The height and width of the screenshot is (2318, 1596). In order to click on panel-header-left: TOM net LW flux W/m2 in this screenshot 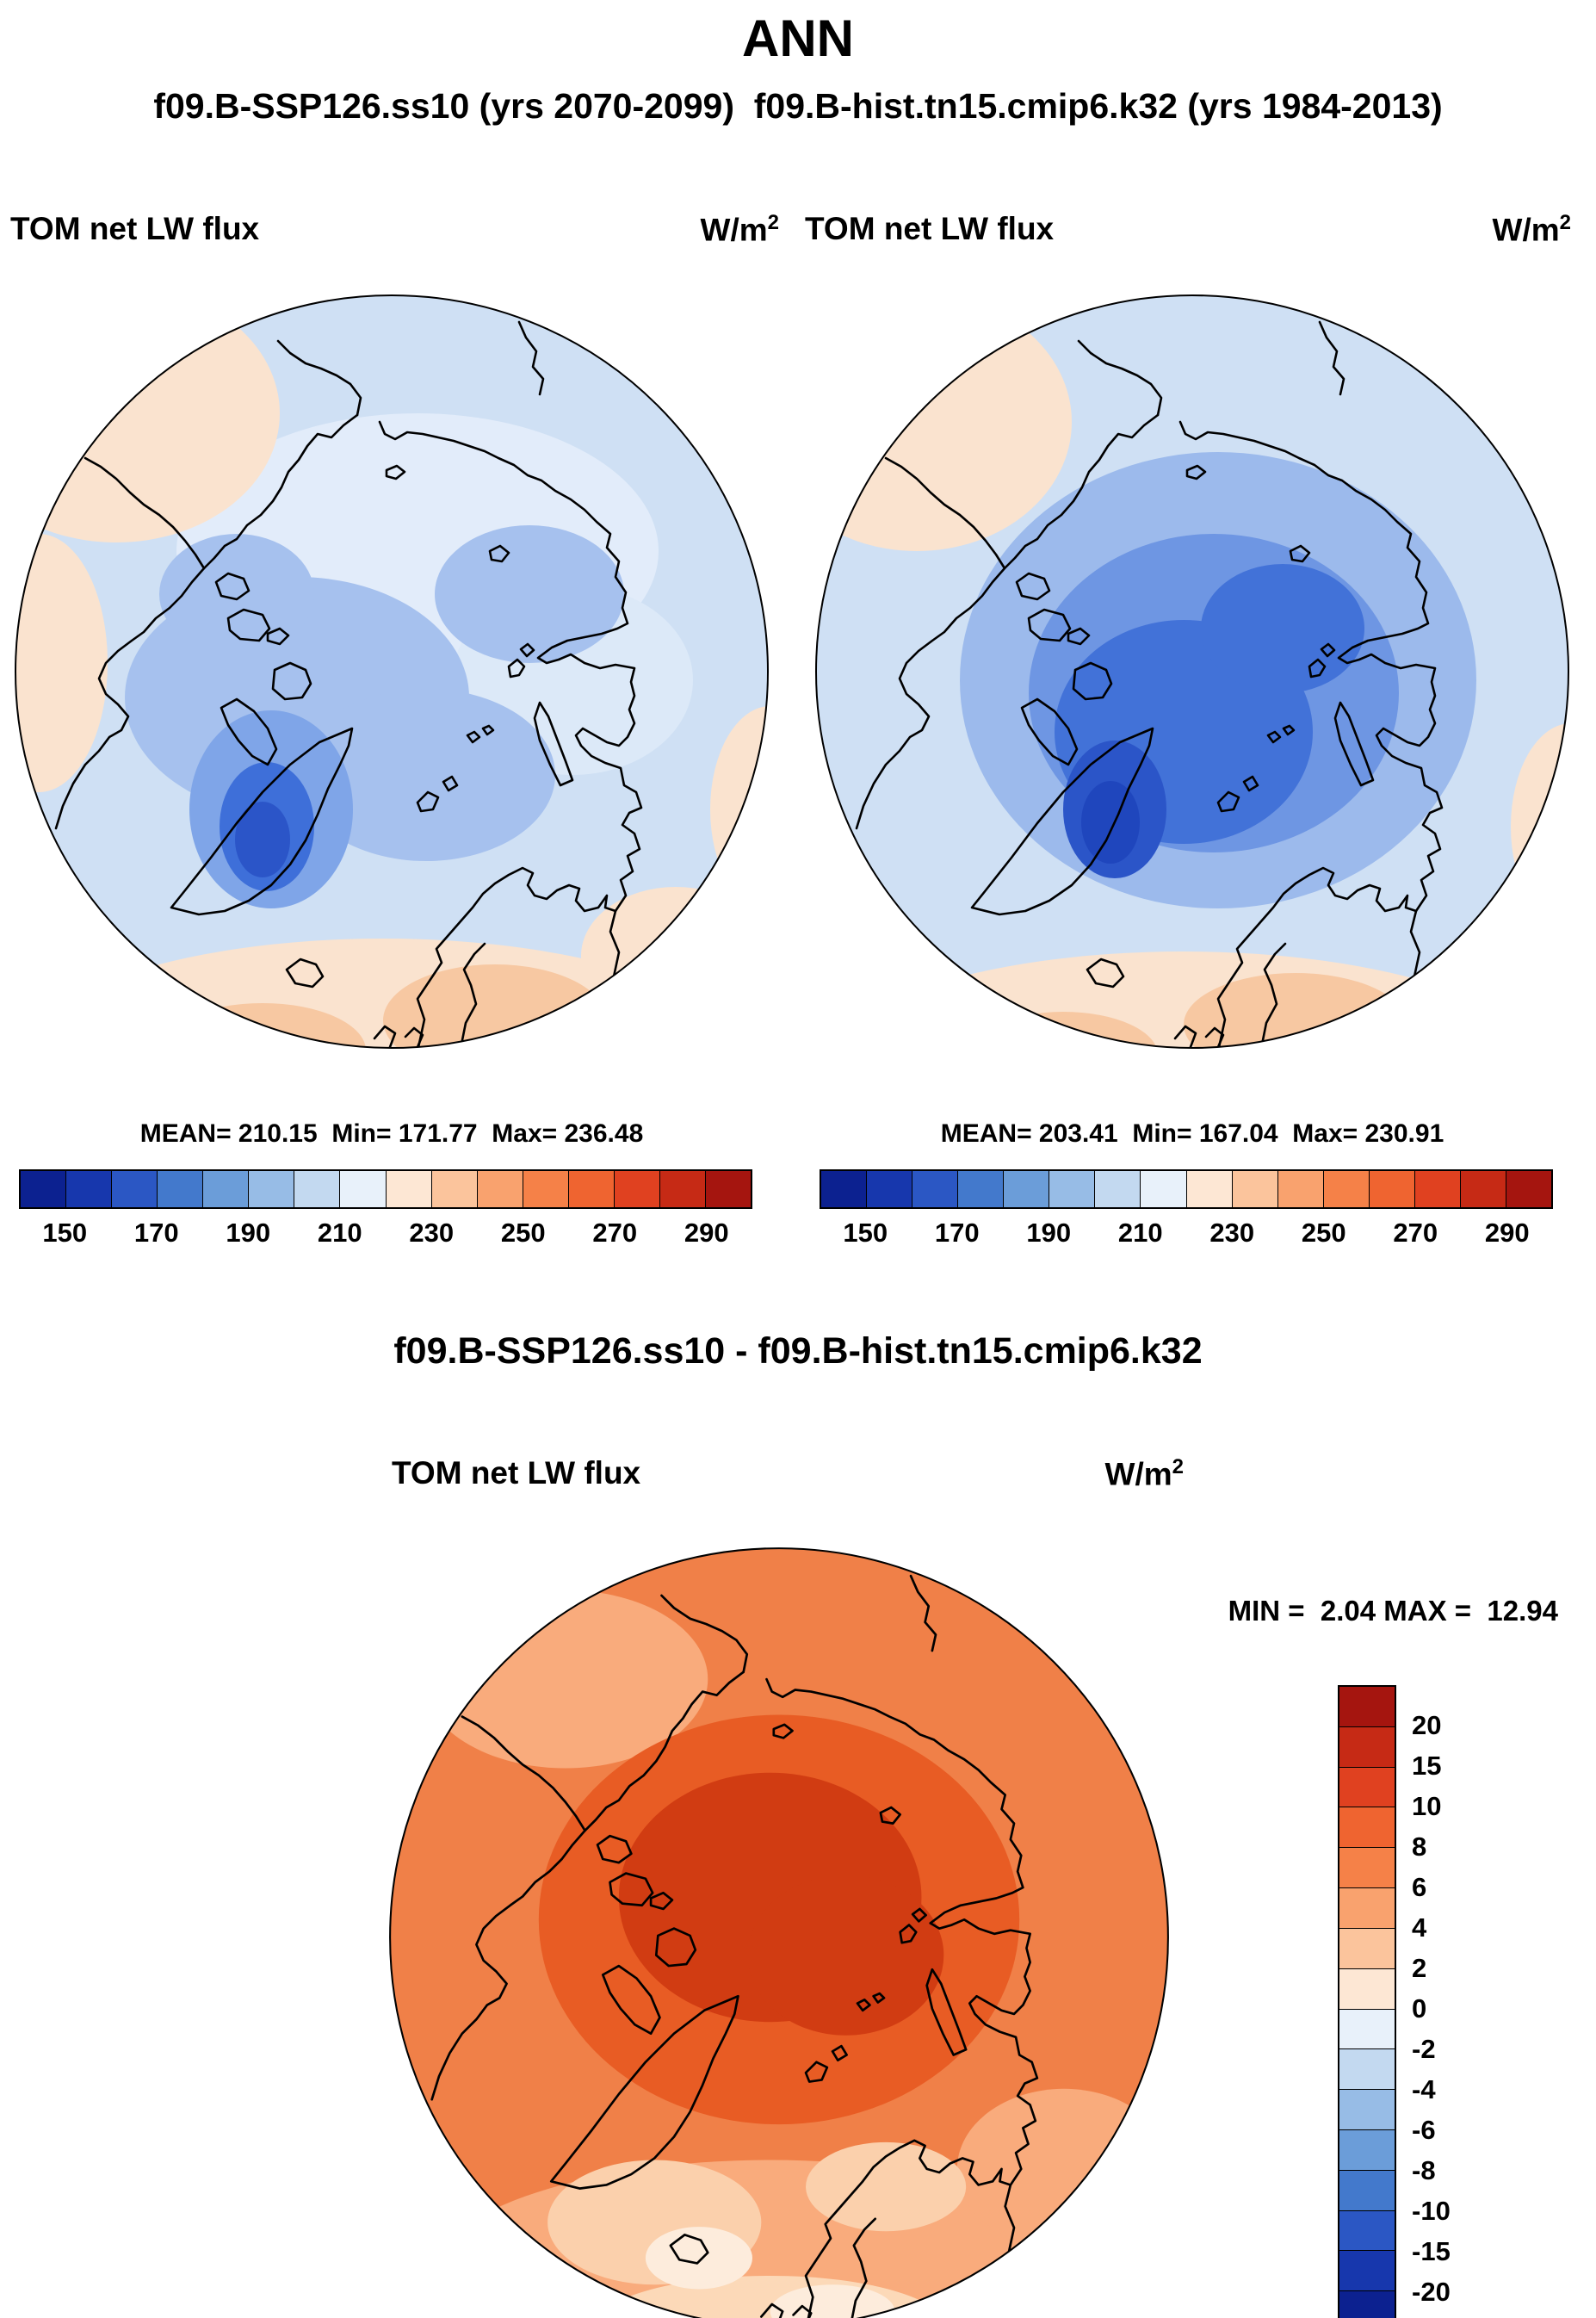, I will do `click(394, 229)`.